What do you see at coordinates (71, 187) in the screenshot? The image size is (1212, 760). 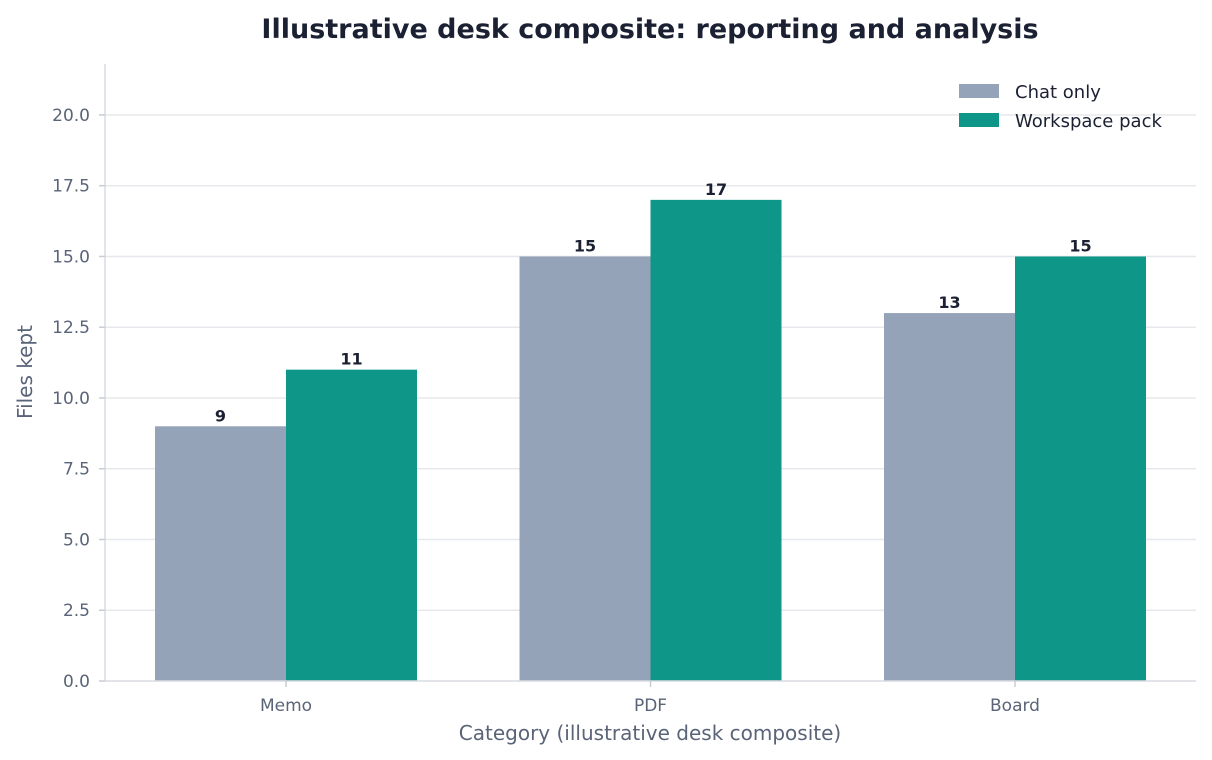 I see `y-tick-label: 17.5` at bounding box center [71, 187].